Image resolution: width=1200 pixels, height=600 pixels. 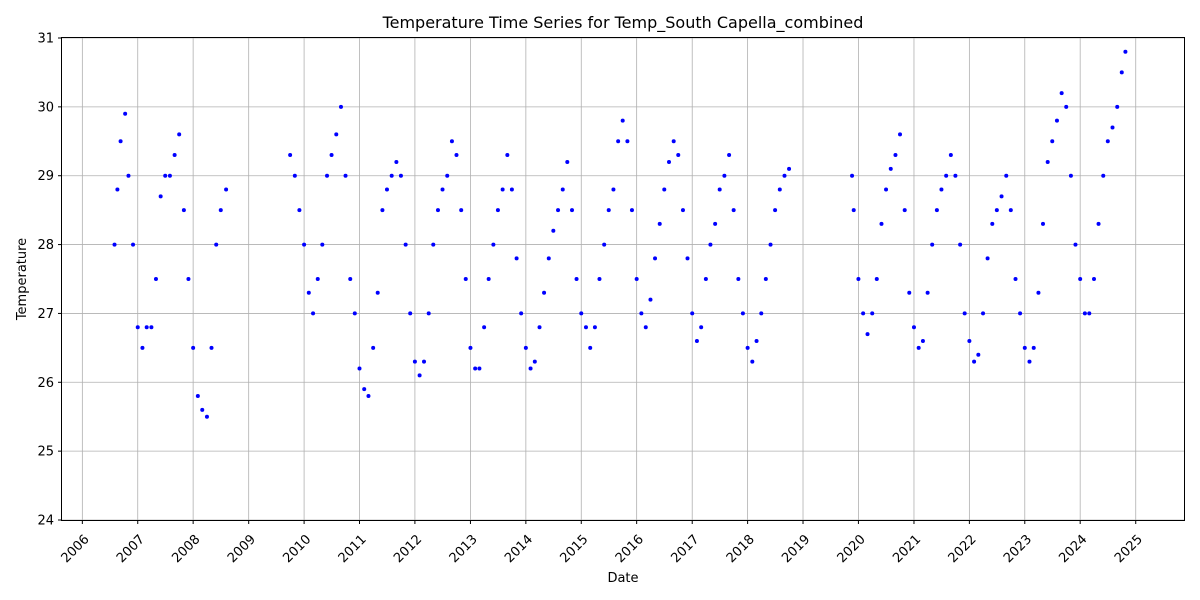 What do you see at coordinates (45, 39) in the screenshot?
I see `y-tick-label: 31` at bounding box center [45, 39].